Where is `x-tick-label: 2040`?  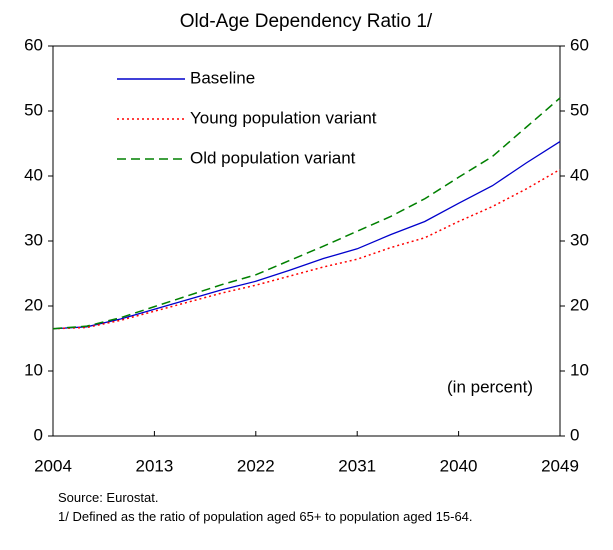 x-tick-label: 2040 is located at coordinates (459, 465).